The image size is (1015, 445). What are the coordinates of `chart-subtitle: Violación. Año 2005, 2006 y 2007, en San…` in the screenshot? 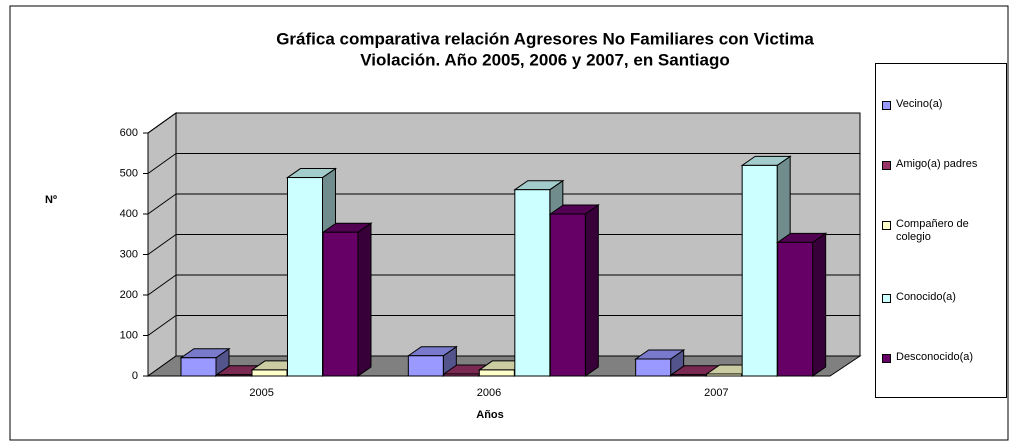 It's located at (544, 59).